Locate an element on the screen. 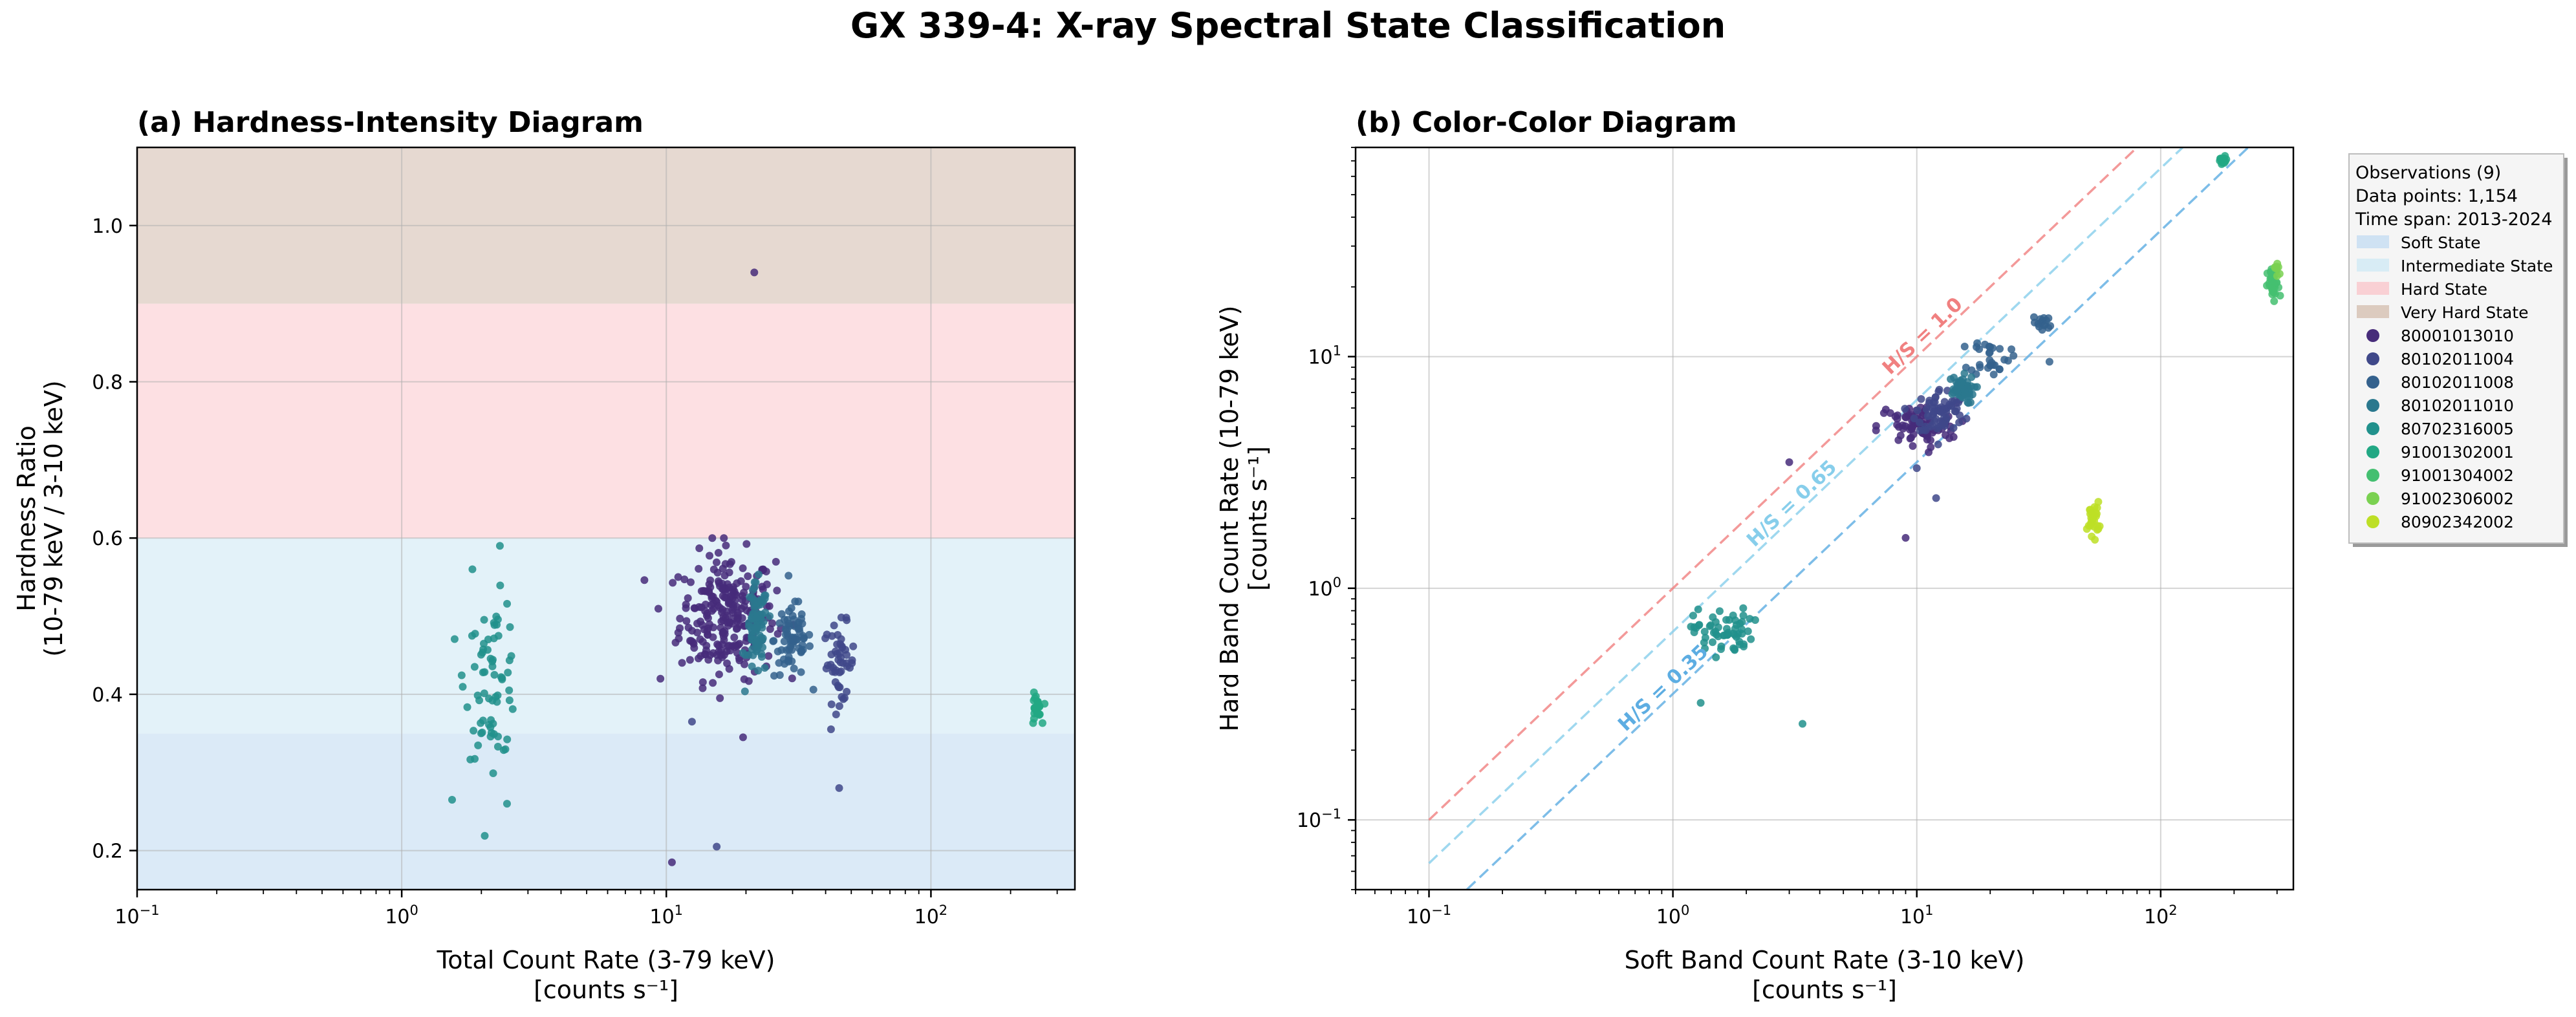 Image resolution: width=2576 pixels, height=1017 pixels. legend-header: Data points: 1,154 is located at coordinates (2436, 196).